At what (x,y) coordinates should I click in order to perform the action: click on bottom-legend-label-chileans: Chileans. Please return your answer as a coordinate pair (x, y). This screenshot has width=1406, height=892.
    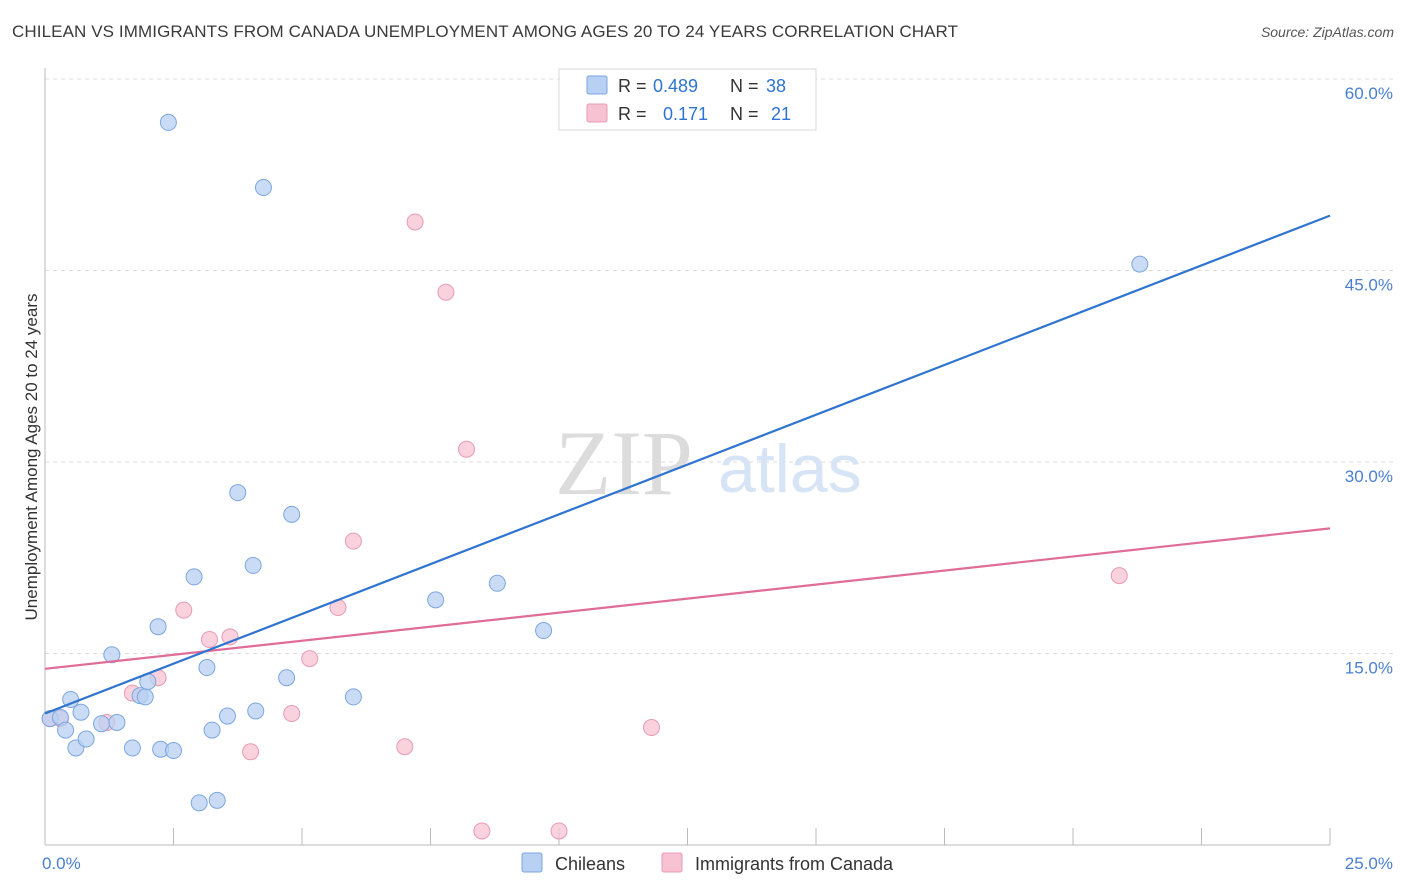
    Looking at the image, I should click on (590, 864).